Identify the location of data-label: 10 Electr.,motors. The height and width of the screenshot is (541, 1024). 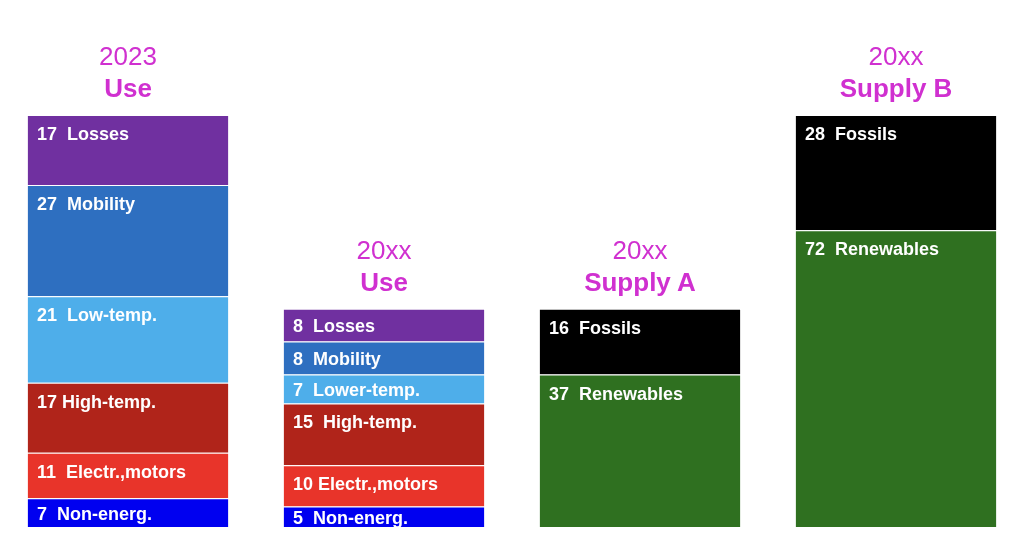
(365, 484).